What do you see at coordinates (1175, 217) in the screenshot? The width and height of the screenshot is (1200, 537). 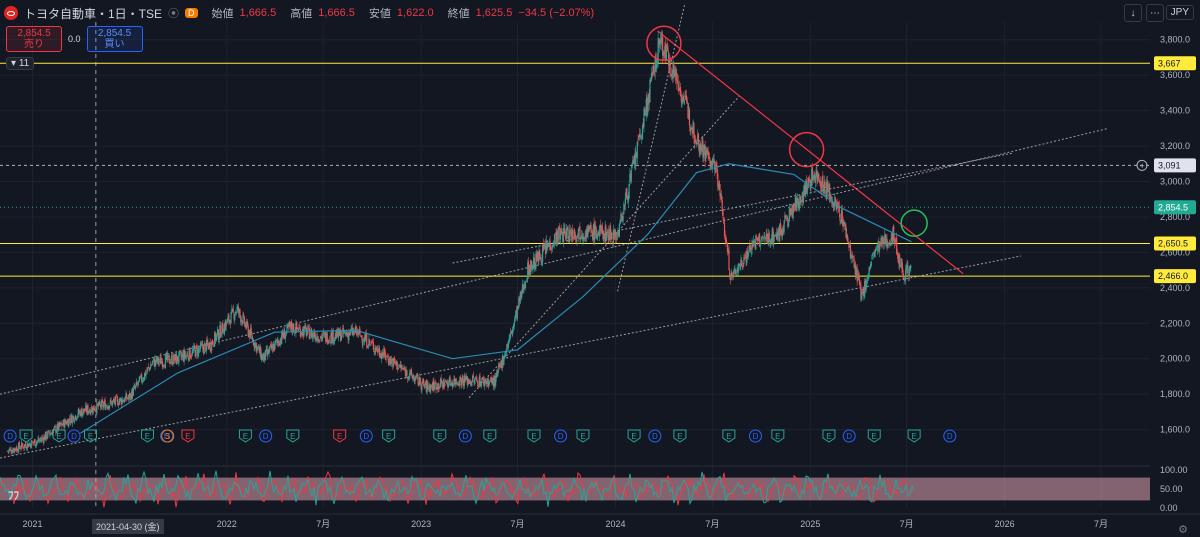 I see `y-tick-label: 2,800.0` at bounding box center [1175, 217].